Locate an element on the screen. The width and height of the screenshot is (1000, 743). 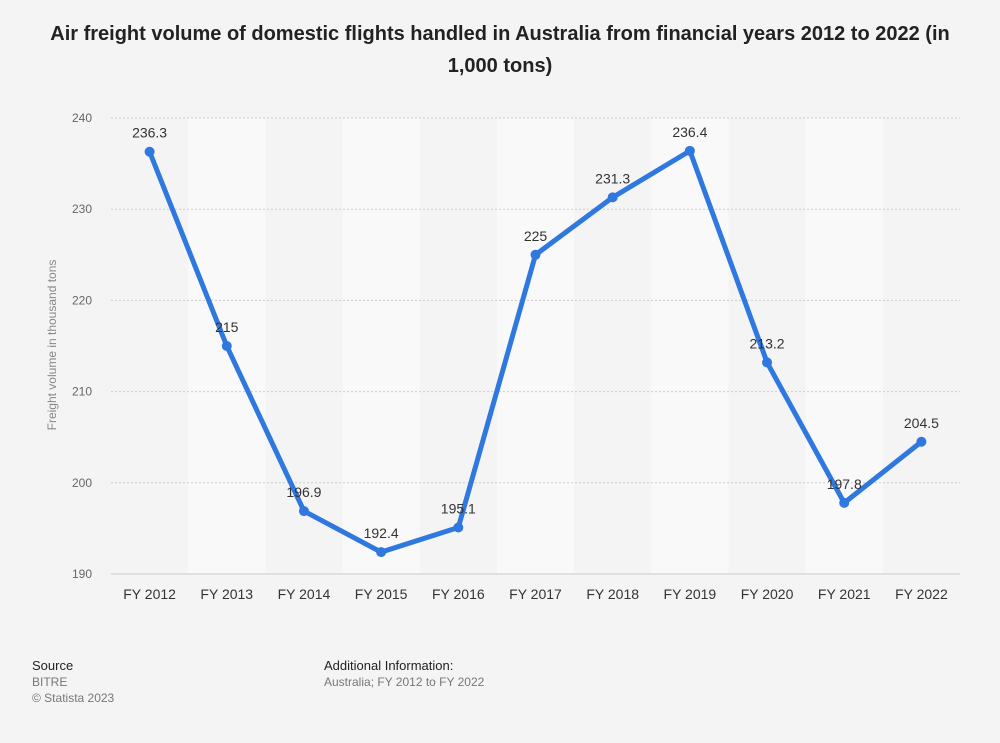
x-tick-label: FY 2018 is located at coordinates (612, 594).